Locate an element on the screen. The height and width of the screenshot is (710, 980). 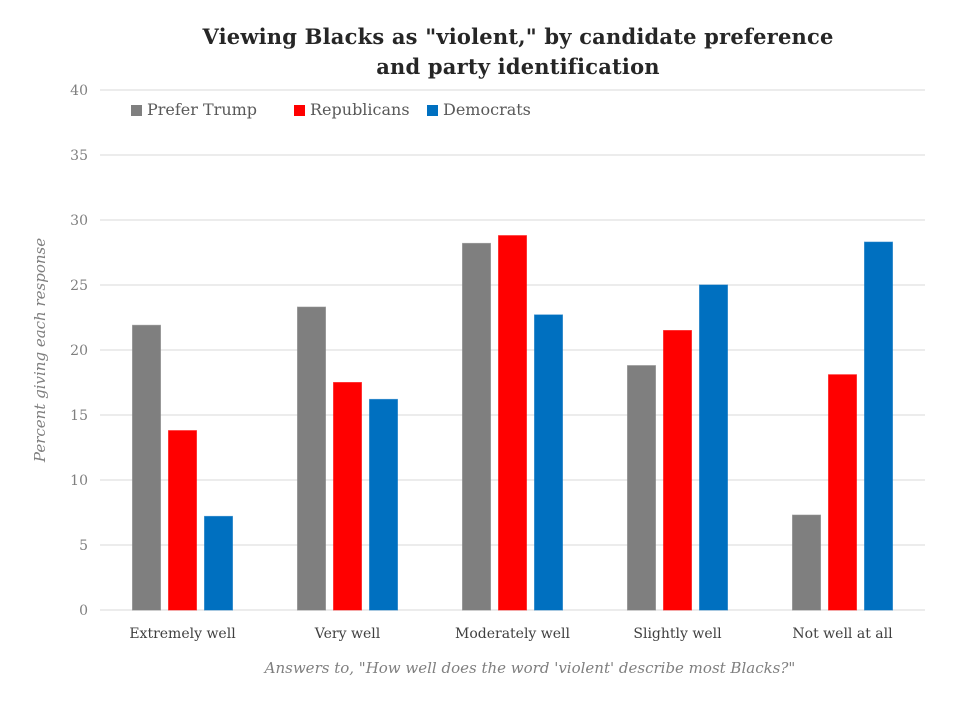
x-category-label: Very well is located at coordinates (347, 634).